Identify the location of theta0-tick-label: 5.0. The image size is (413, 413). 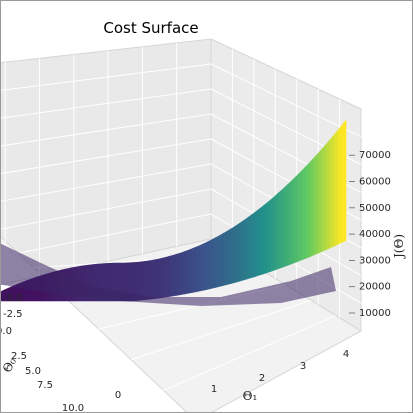
(33, 371).